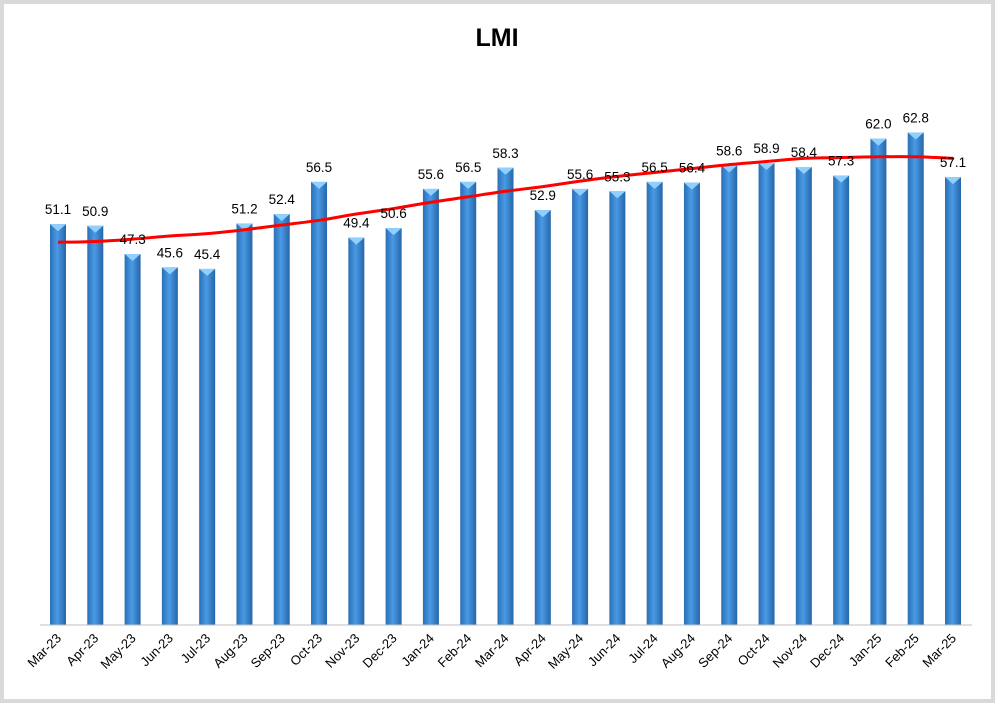  I want to click on data-label: 52.9, so click(543, 195).